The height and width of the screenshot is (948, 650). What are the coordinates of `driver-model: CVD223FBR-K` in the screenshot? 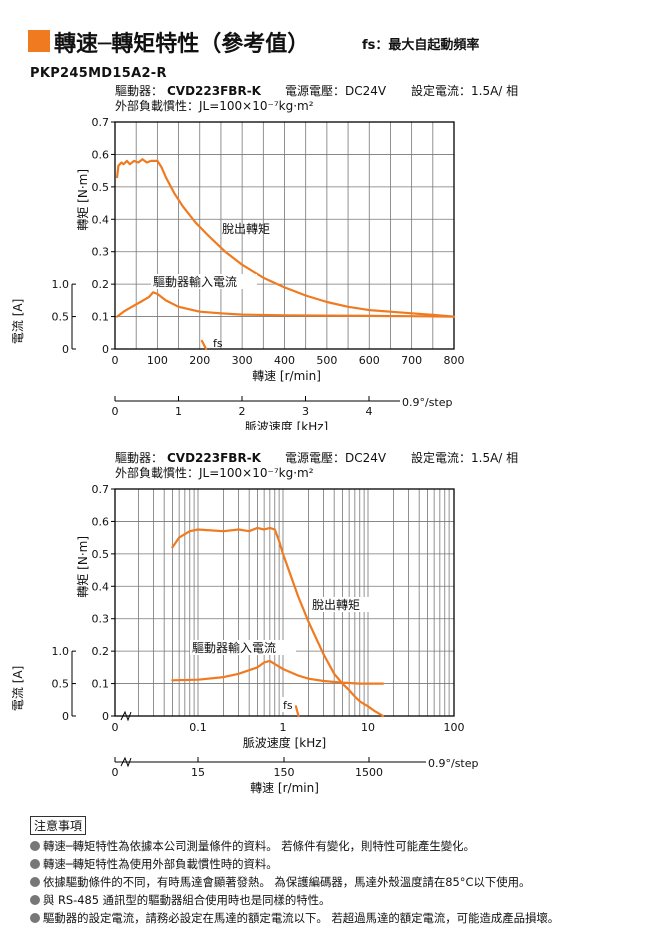 It's located at (214, 458).